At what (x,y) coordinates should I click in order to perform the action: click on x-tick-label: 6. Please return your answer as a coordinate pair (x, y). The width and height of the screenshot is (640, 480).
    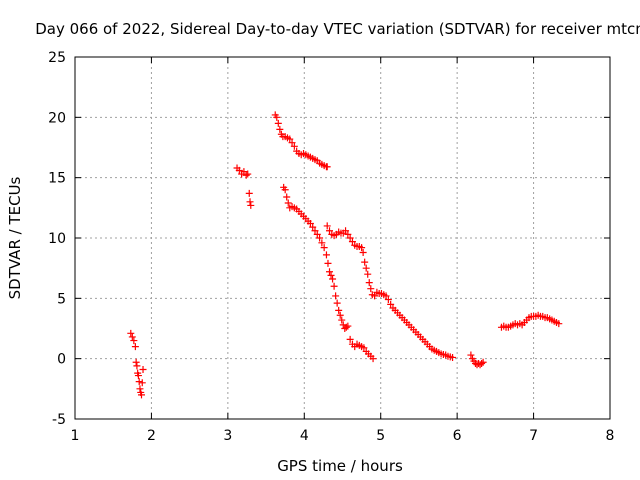
    Looking at the image, I should click on (457, 436).